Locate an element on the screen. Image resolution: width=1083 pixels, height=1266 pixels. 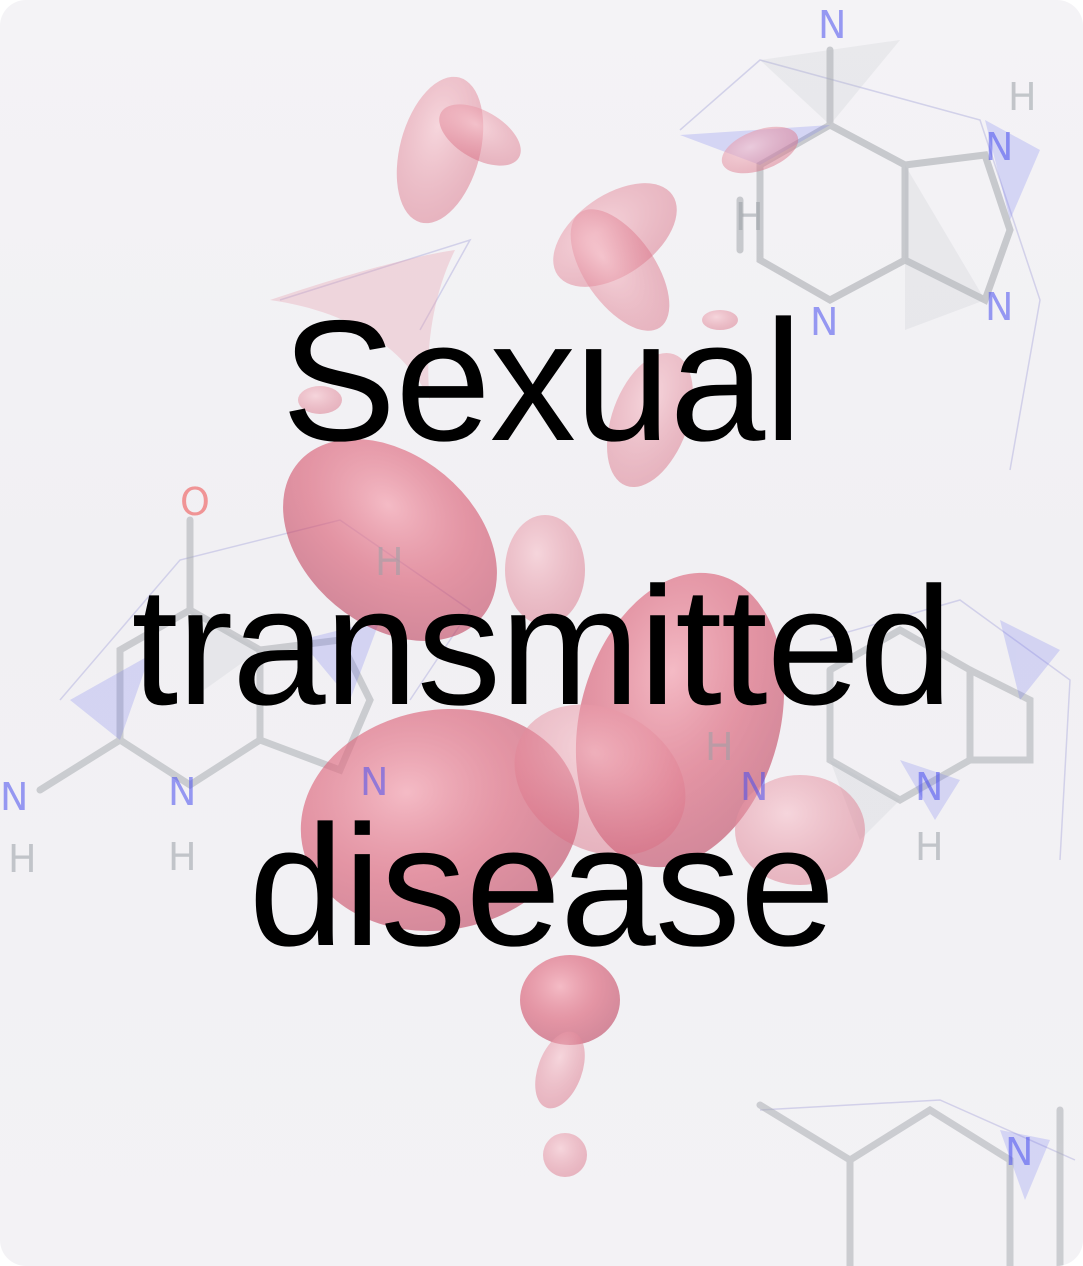
pink-ribbon is located at coordinates (362, 325).